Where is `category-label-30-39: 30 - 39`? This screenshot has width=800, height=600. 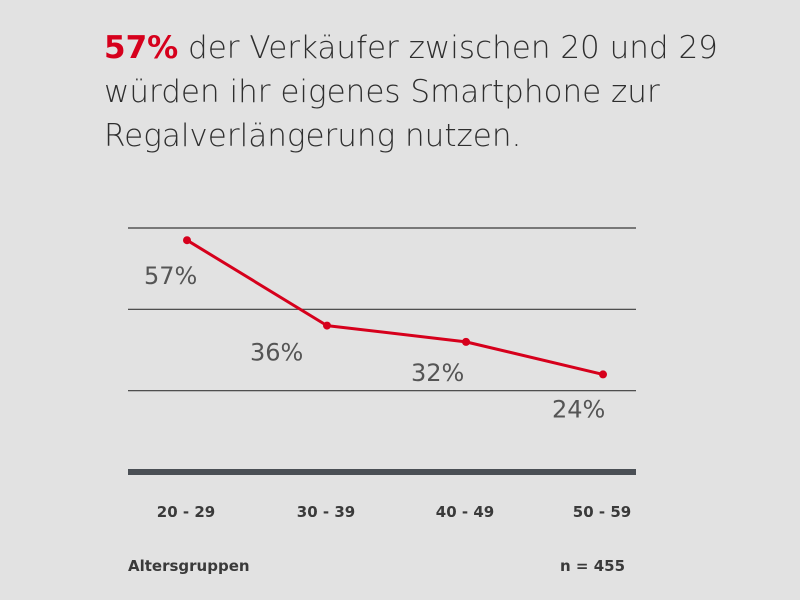
category-label-30-39: 30 - 39 is located at coordinates (326, 512).